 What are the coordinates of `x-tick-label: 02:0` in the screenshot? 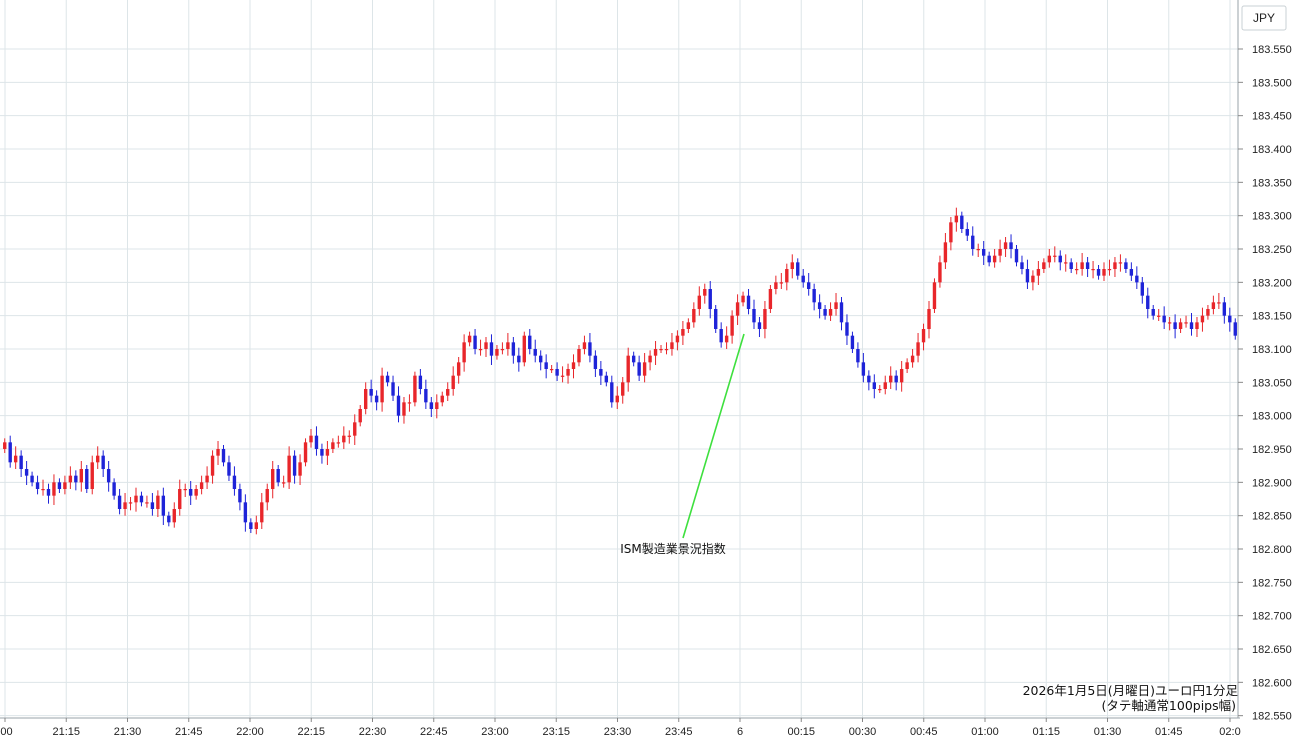 It's located at (1229, 732).